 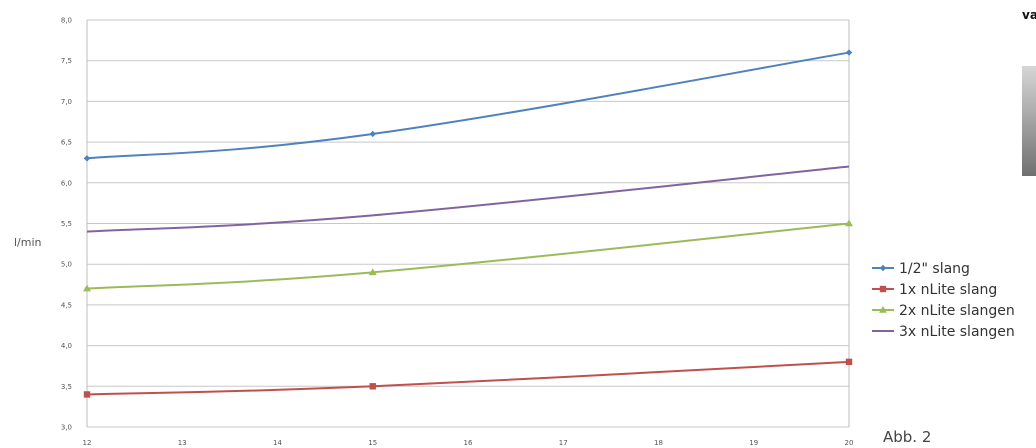 I want to click on y-tick-label: 4,5, so click(x=66, y=305).